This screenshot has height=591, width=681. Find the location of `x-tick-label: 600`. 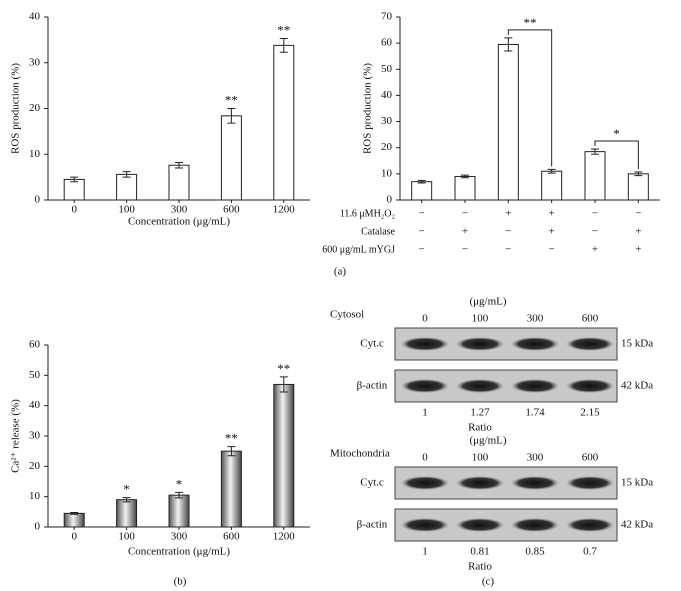

x-tick-label: 600 is located at coordinates (231, 210).